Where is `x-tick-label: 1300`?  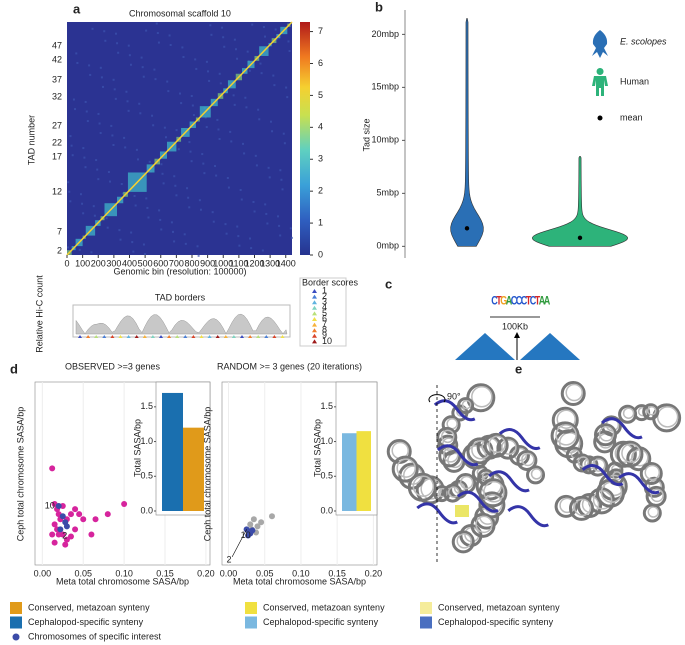 x-tick-label: 1300 is located at coordinates (270, 263).